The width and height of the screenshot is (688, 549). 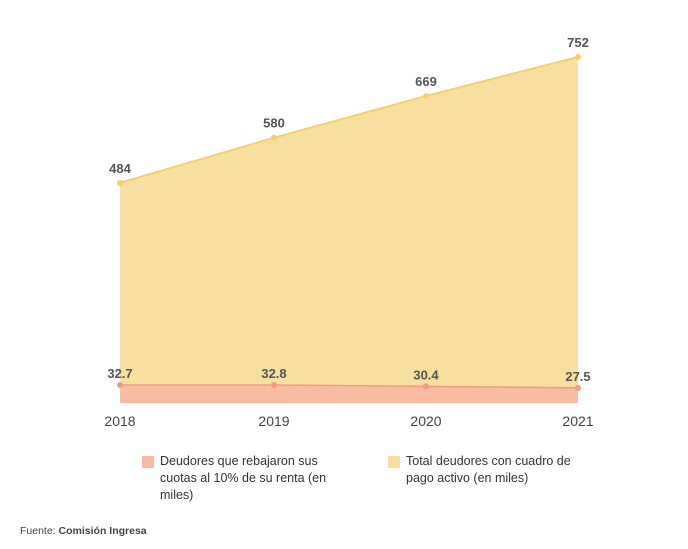 I want to click on x-tick-label-2019: 2019, so click(x=273, y=421).